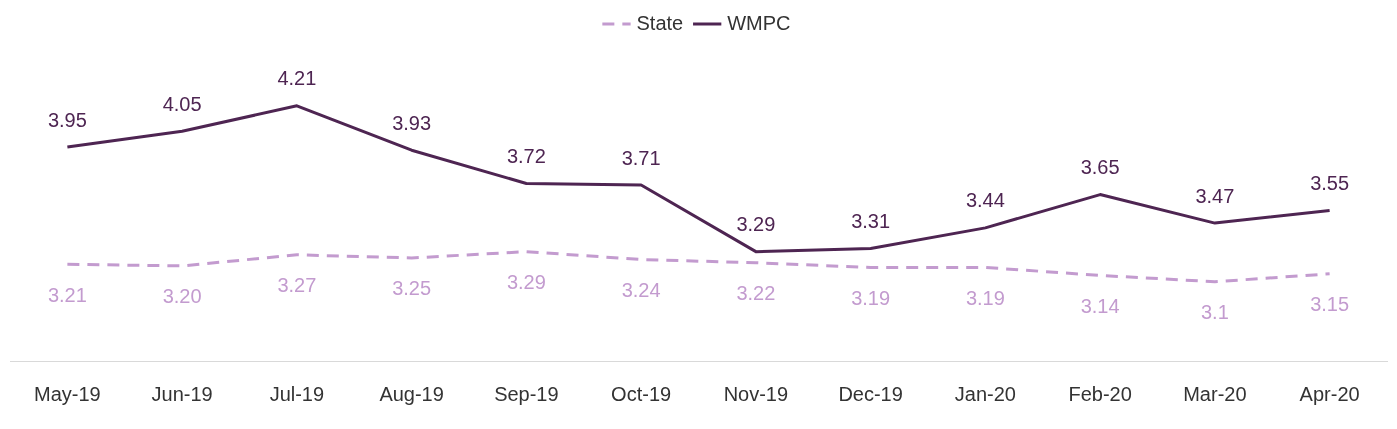 The image size is (1397, 429). I want to click on x-tick-label: Jun-19, so click(182, 393).